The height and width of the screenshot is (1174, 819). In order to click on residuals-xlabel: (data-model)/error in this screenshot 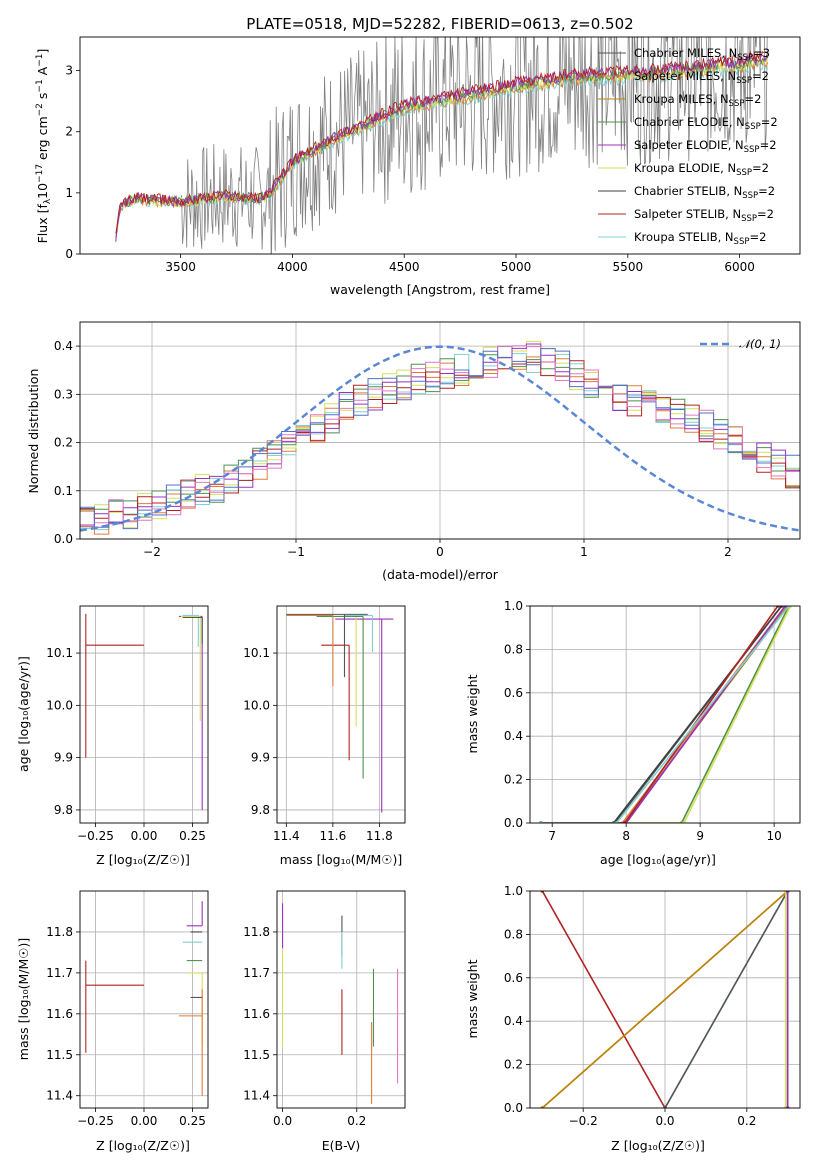, I will do `click(440, 574)`.